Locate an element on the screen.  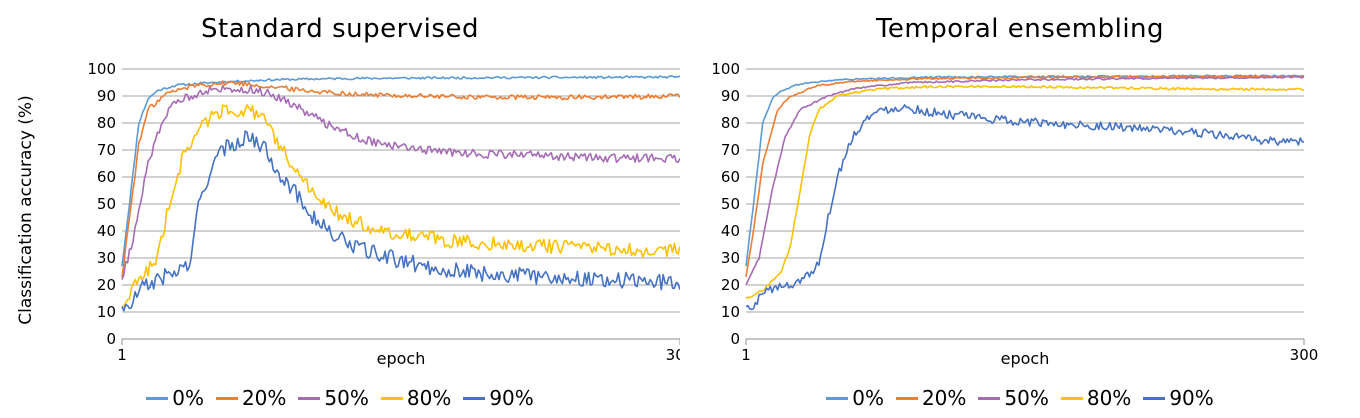
chart-title: Standard supervised is located at coordinates (340, 29).